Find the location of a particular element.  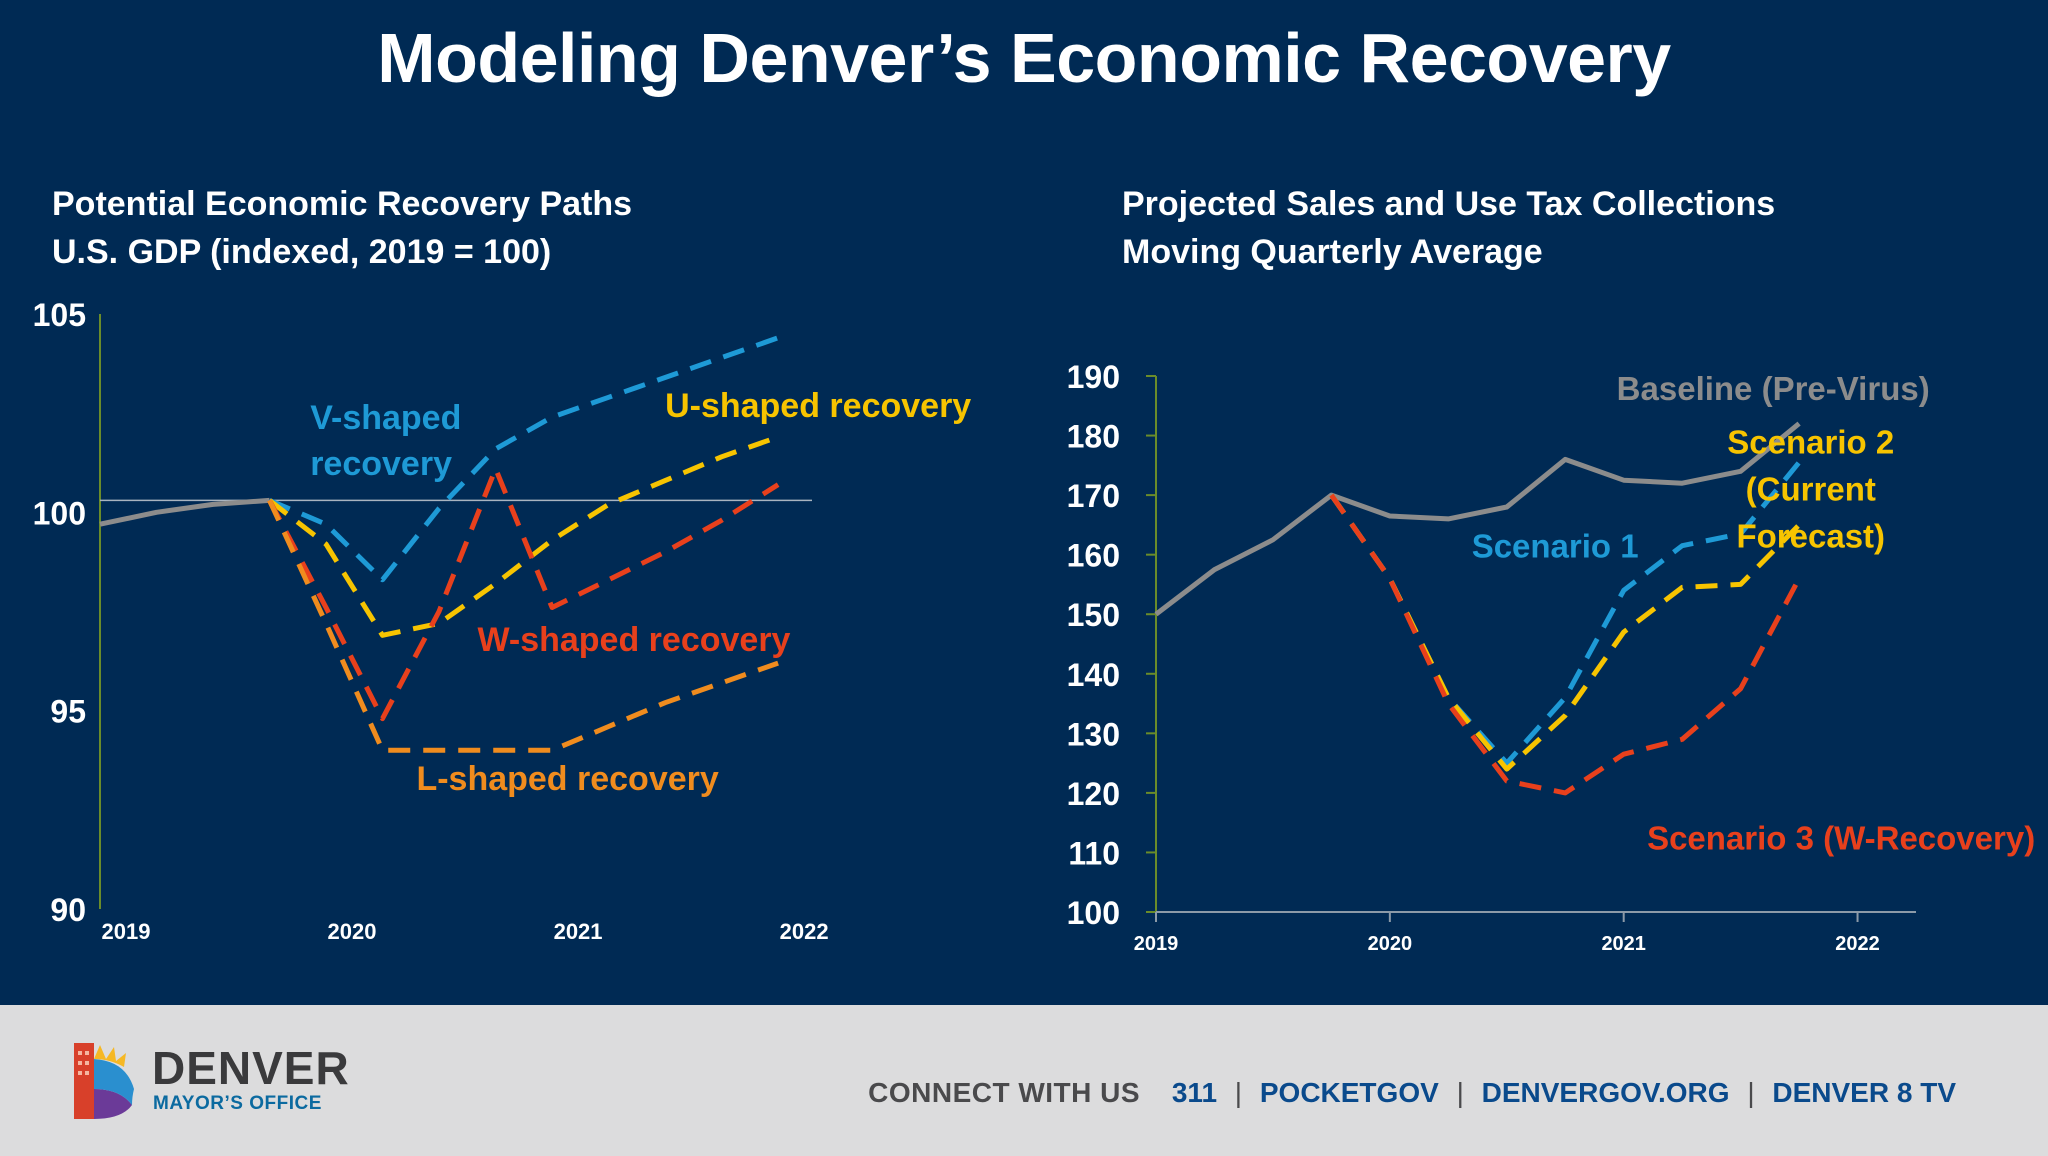

y-tick-label: 120 is located at coordinates (1093, 794).